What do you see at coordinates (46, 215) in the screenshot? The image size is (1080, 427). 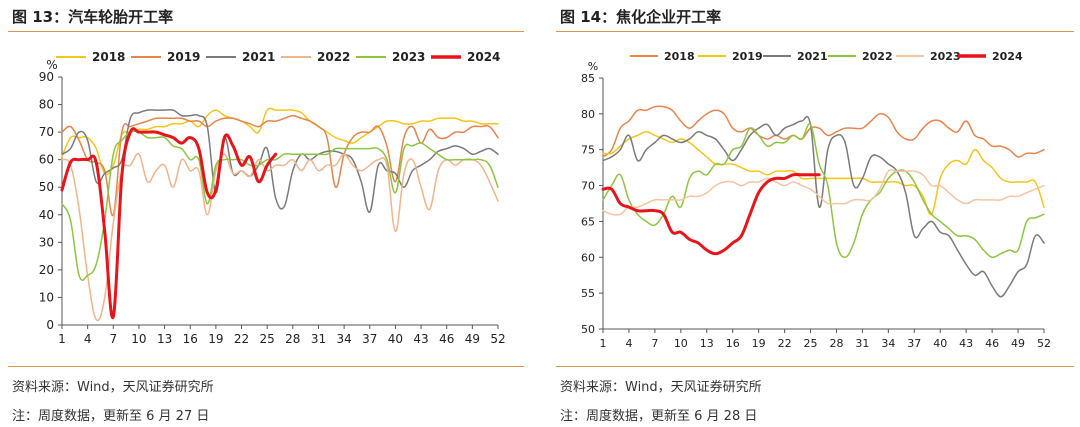 I see `y-tick-label: 40` at bounding box center [46, 215].